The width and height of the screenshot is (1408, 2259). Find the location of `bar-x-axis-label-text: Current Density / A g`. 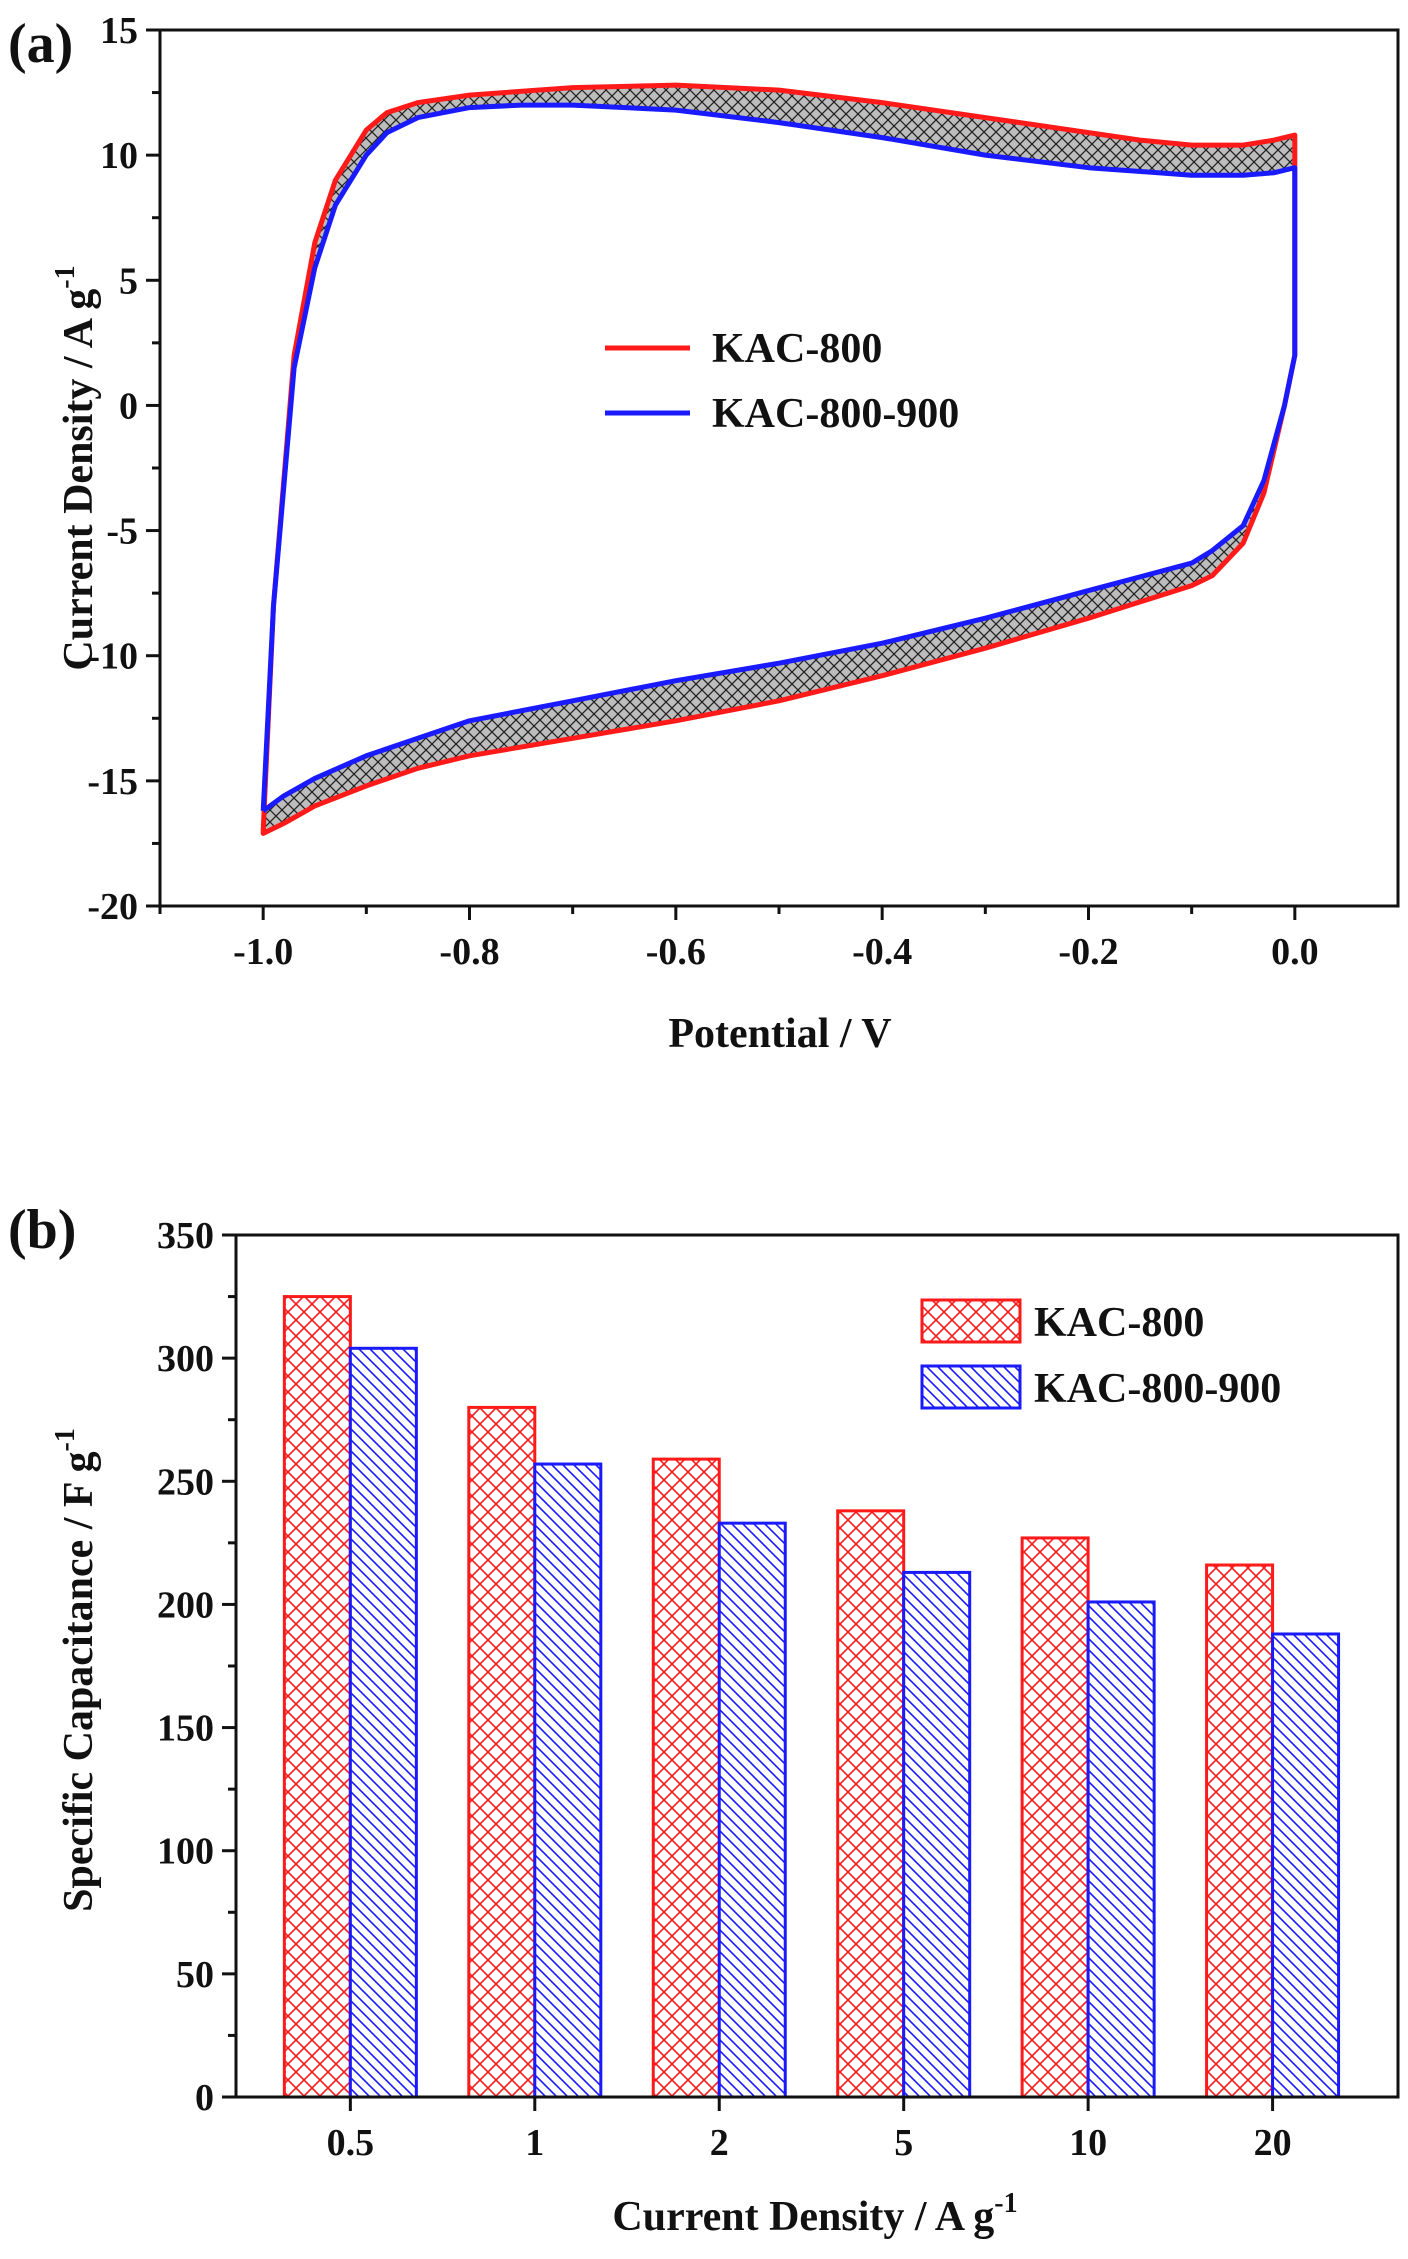

bar-x-axis-label-text: Current Density / A g is located at coordinates (803, 2217).